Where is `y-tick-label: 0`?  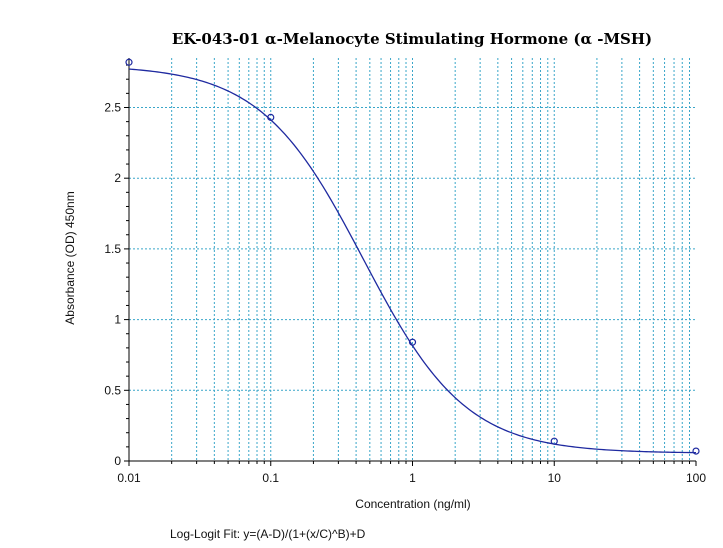
y-tick-label: 0 is located at coordinates (117, 461).